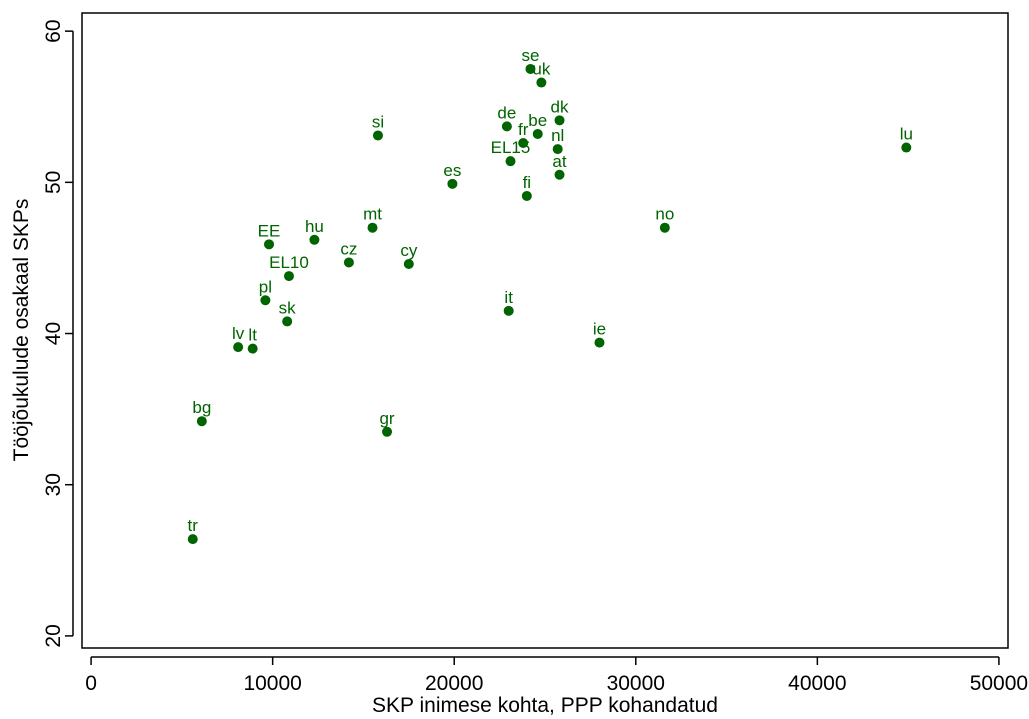  What do you see at coordinates (664, 214) in the screenshot?
I see `point-label-no: no` at bounding box center [664, 214].